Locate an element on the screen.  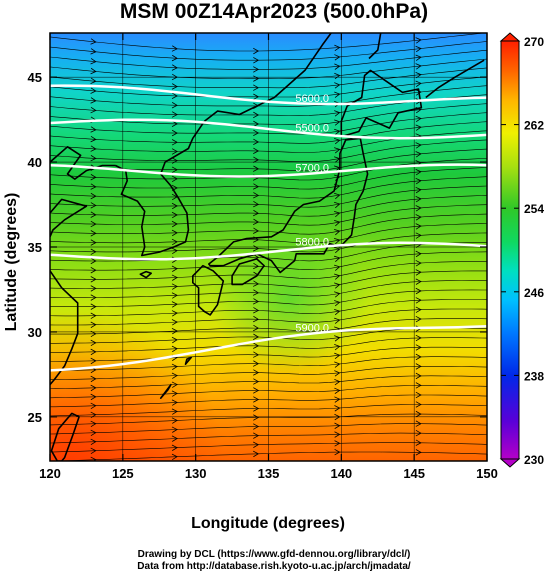
contour-label: 5600.0 is located at coordinates (312, 99).